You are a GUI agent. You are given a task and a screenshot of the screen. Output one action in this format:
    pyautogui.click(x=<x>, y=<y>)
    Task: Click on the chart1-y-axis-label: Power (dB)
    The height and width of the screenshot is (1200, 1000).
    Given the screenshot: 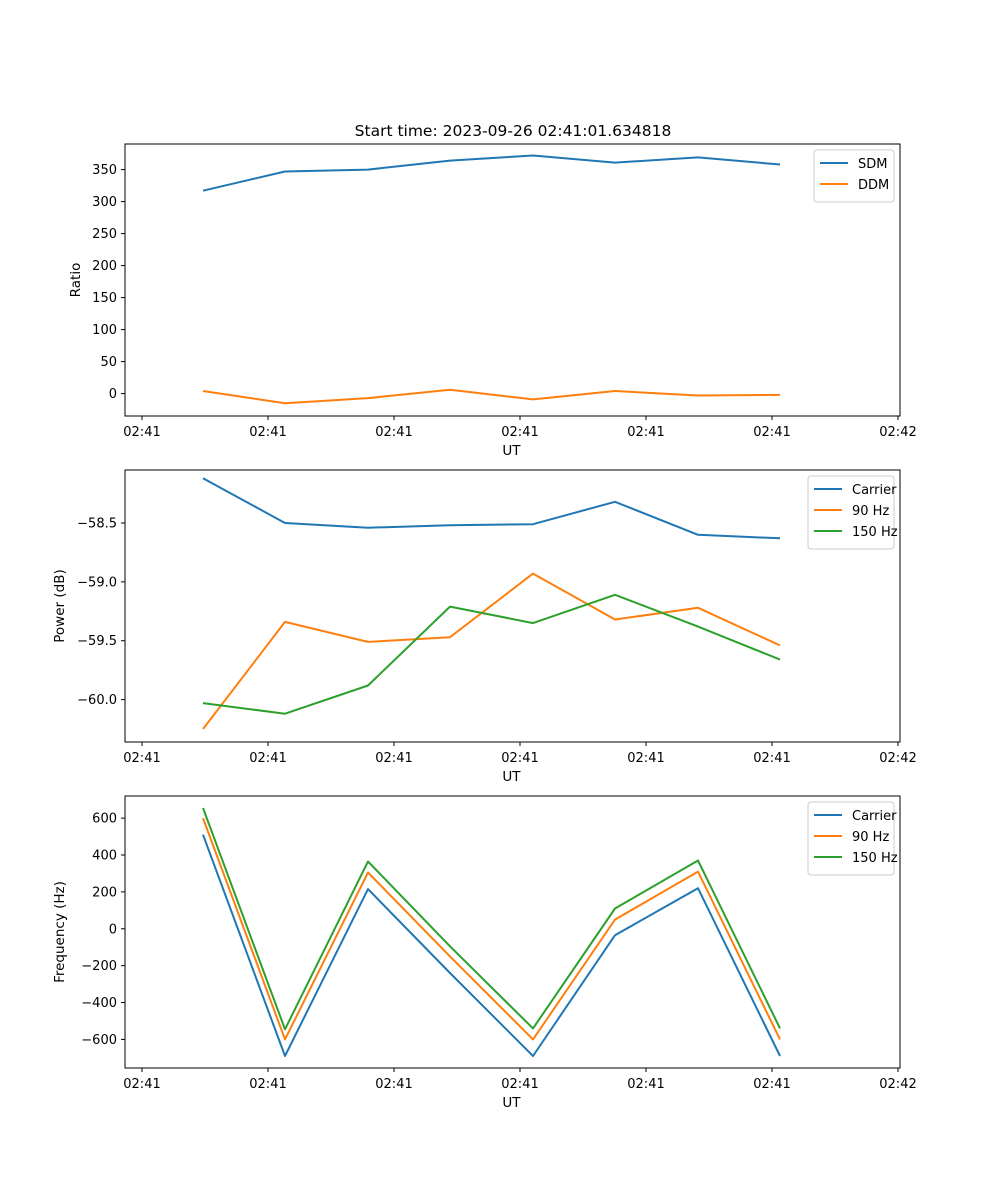 What is the action you would take?
    pyautogui.click(x=60, y=605)
    